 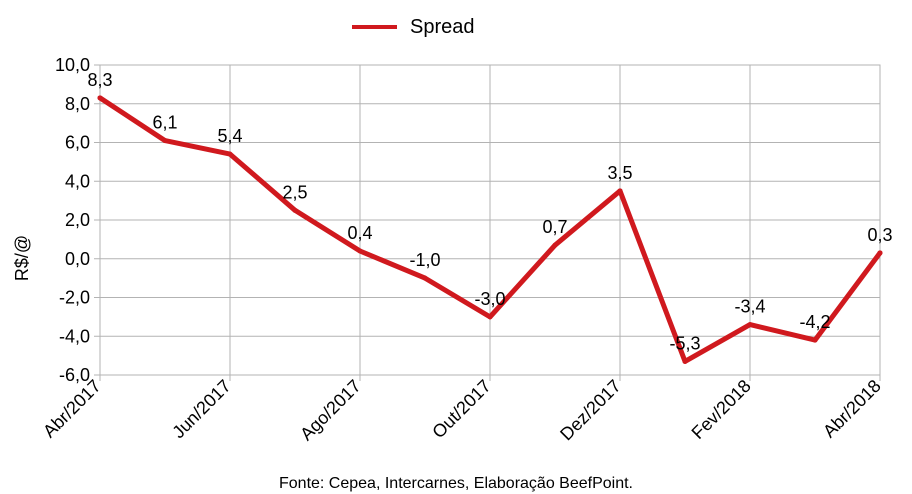 What do you see at coordinates (879, 235) in the screenshot?
I see `data-label: 0,3` at bounding box center [879, 235].